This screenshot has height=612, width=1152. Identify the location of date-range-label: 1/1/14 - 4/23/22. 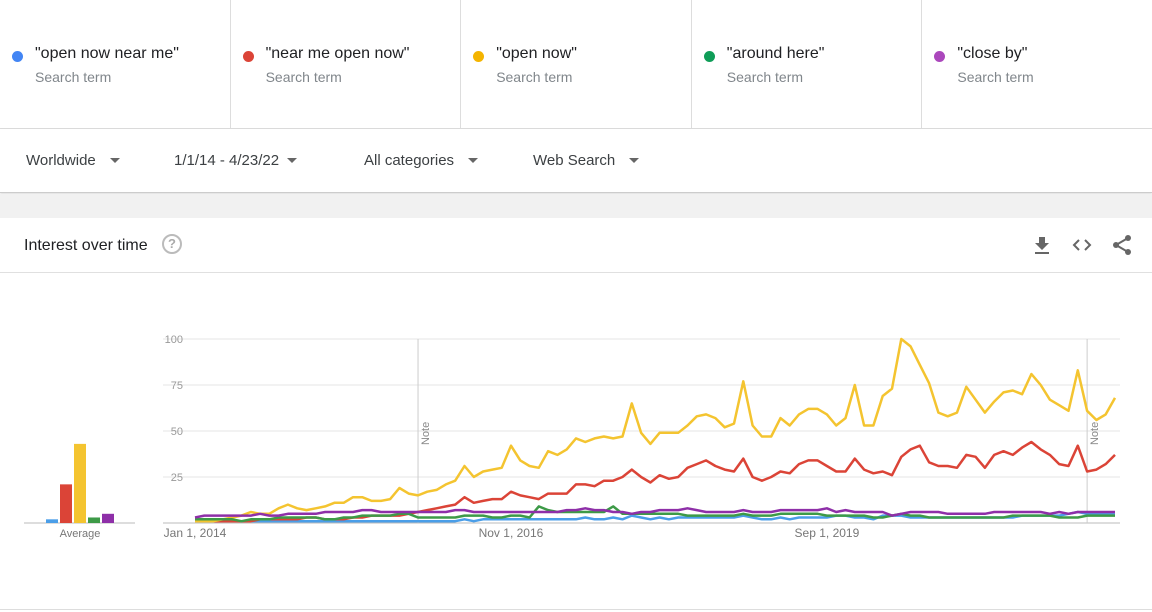
(227, 160).